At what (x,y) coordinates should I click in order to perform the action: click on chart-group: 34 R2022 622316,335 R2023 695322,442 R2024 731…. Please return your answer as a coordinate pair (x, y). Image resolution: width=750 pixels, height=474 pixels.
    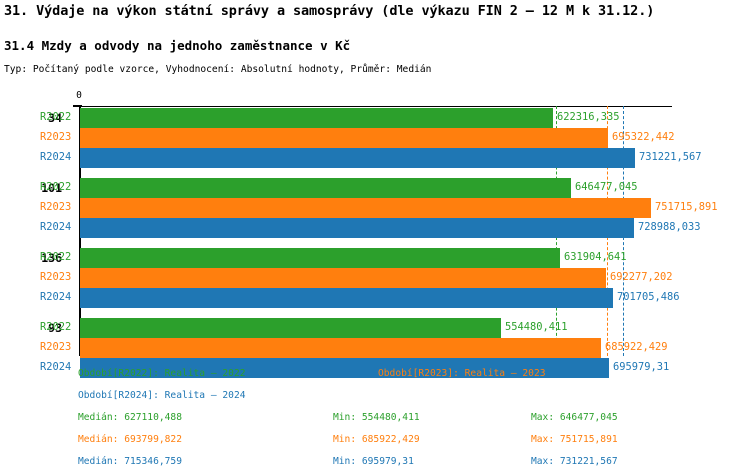
    Looking at the image, I should click on (375, 138).